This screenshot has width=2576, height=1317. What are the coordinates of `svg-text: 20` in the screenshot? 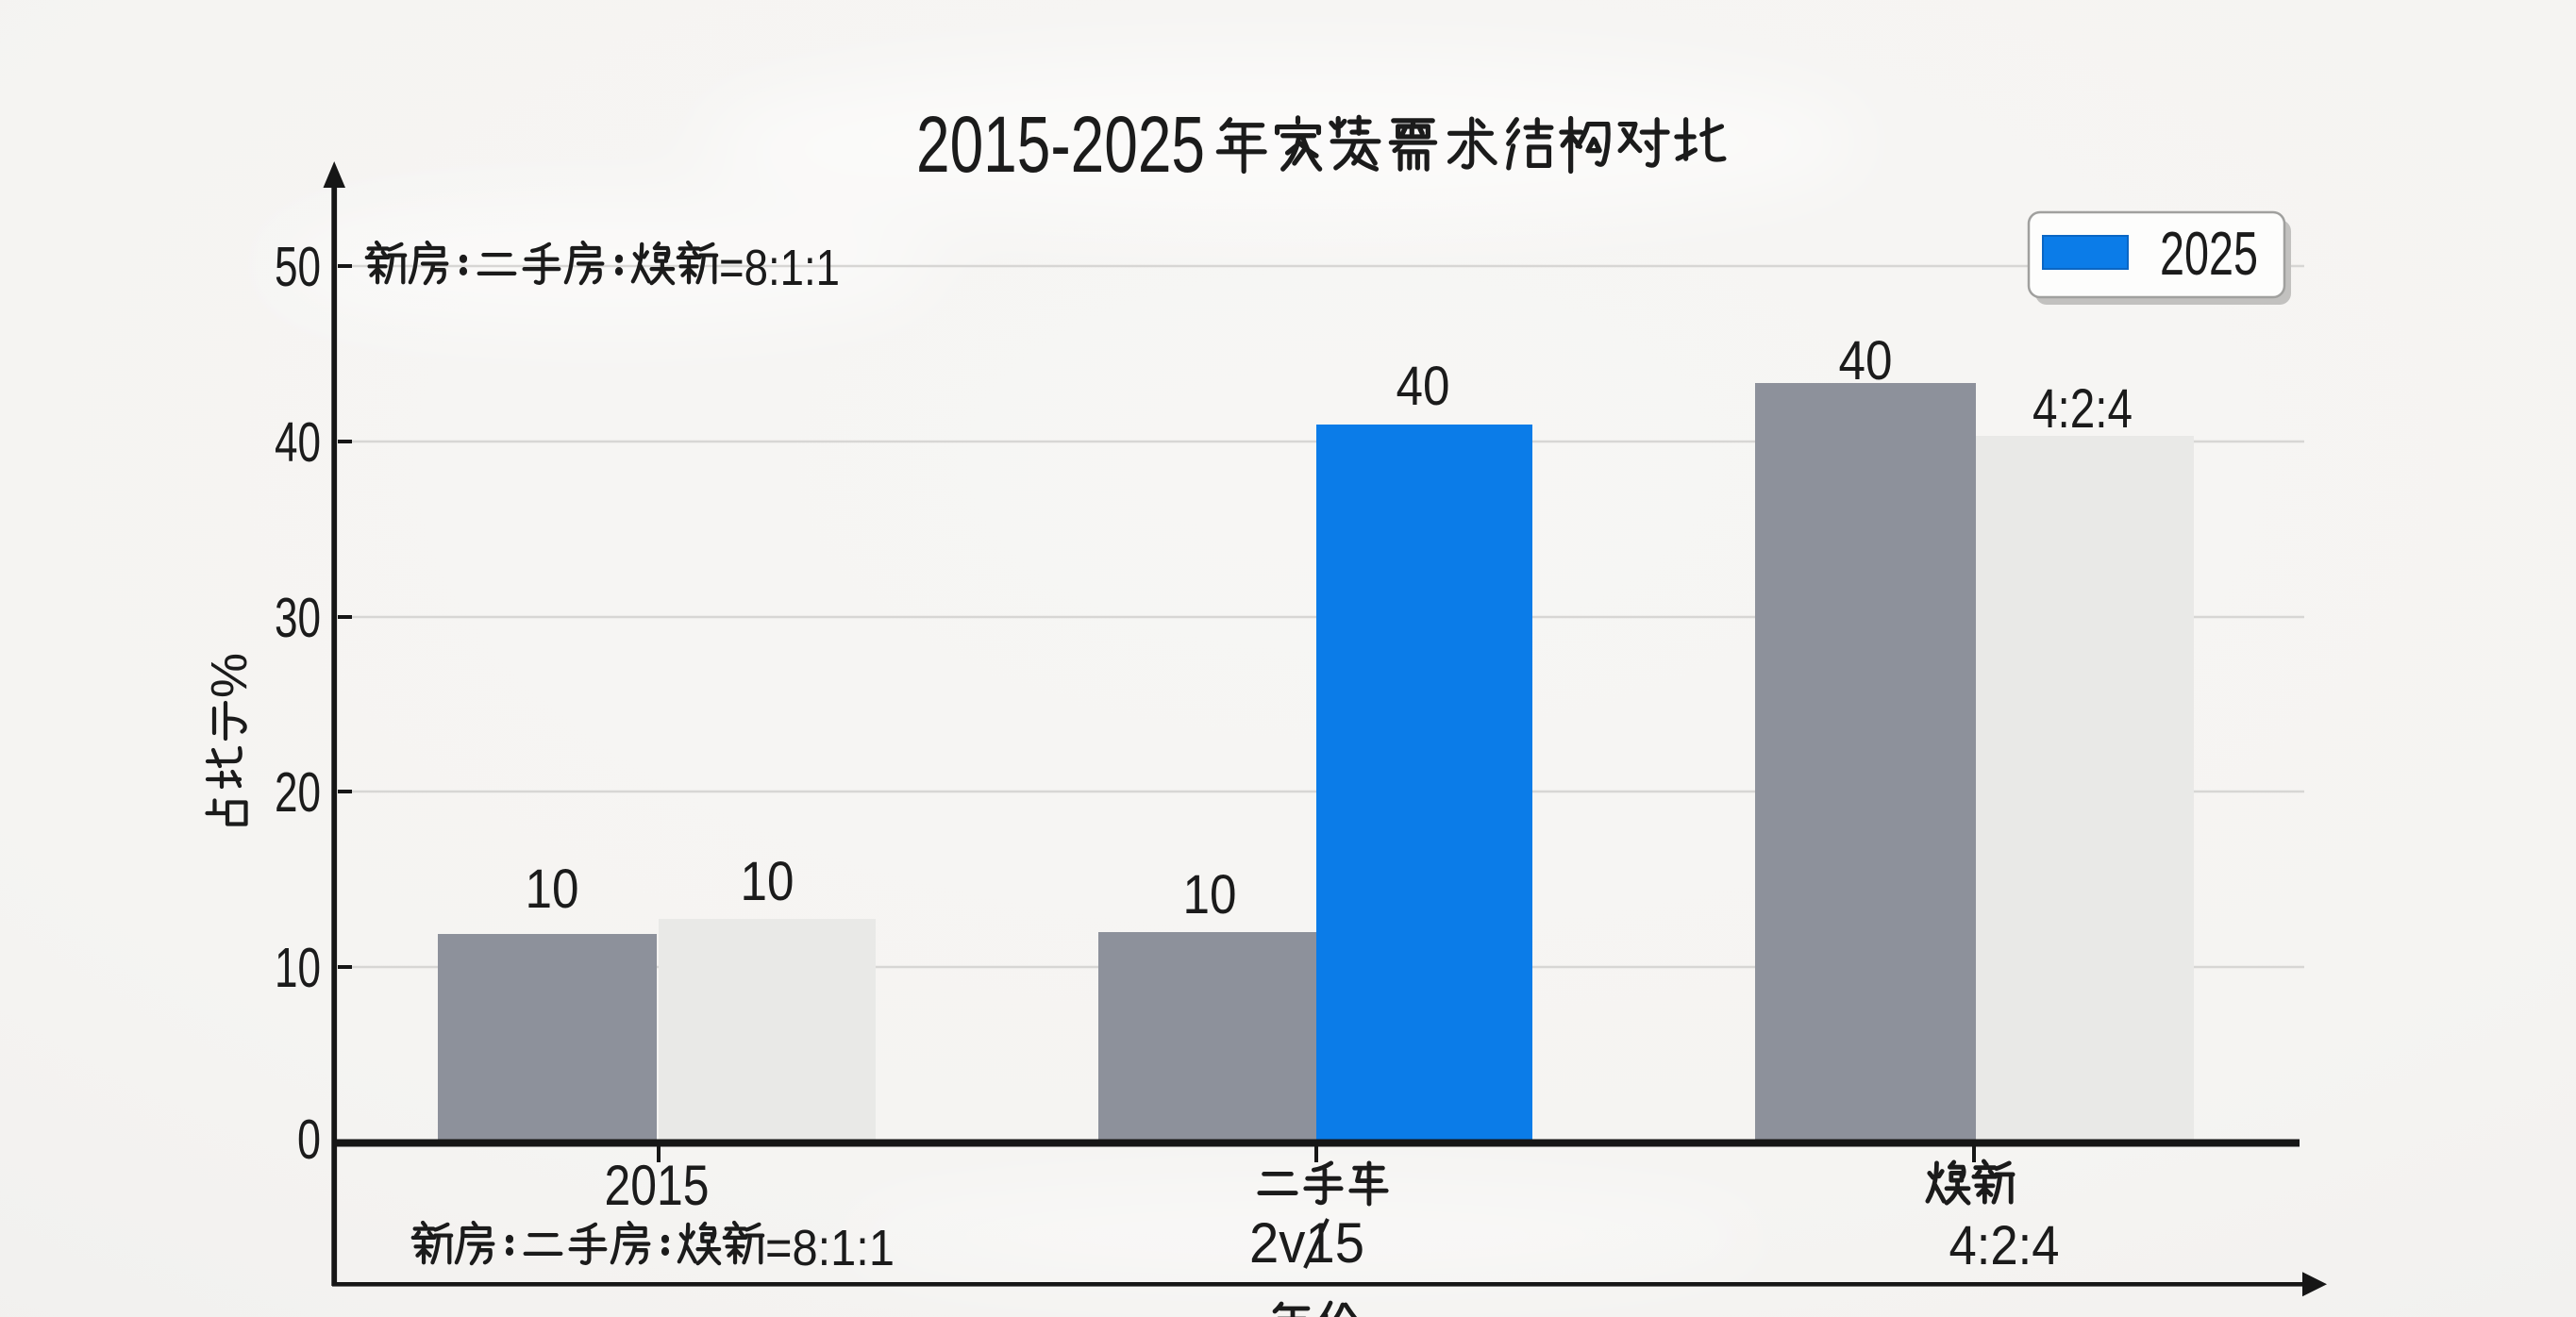 It's located at (298, 792).